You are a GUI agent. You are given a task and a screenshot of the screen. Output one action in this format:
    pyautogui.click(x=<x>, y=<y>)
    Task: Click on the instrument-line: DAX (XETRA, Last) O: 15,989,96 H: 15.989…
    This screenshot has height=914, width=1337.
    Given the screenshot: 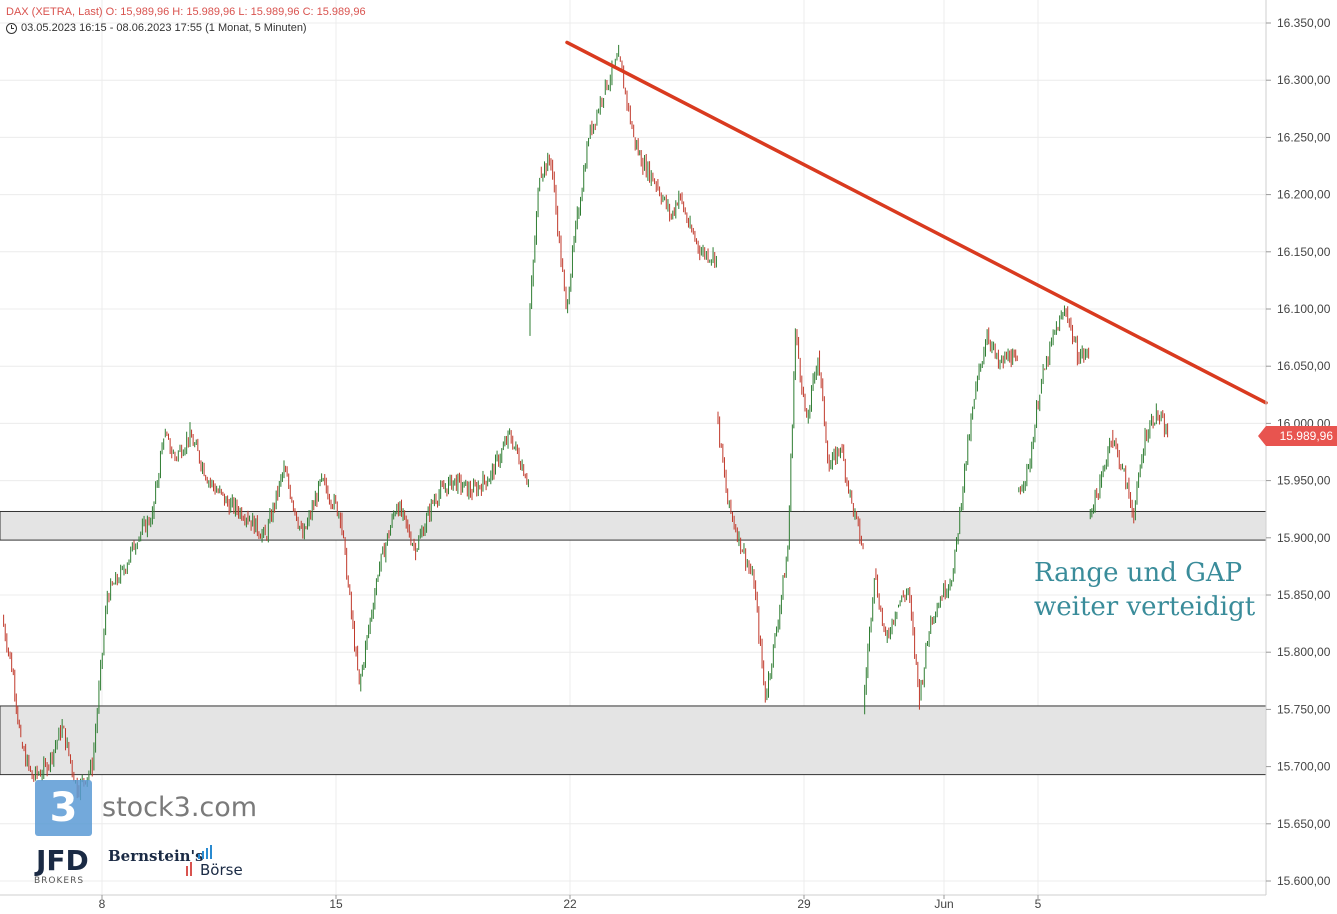 What is the action you would take?
    pyautogui.click(x=186, y=12)
    